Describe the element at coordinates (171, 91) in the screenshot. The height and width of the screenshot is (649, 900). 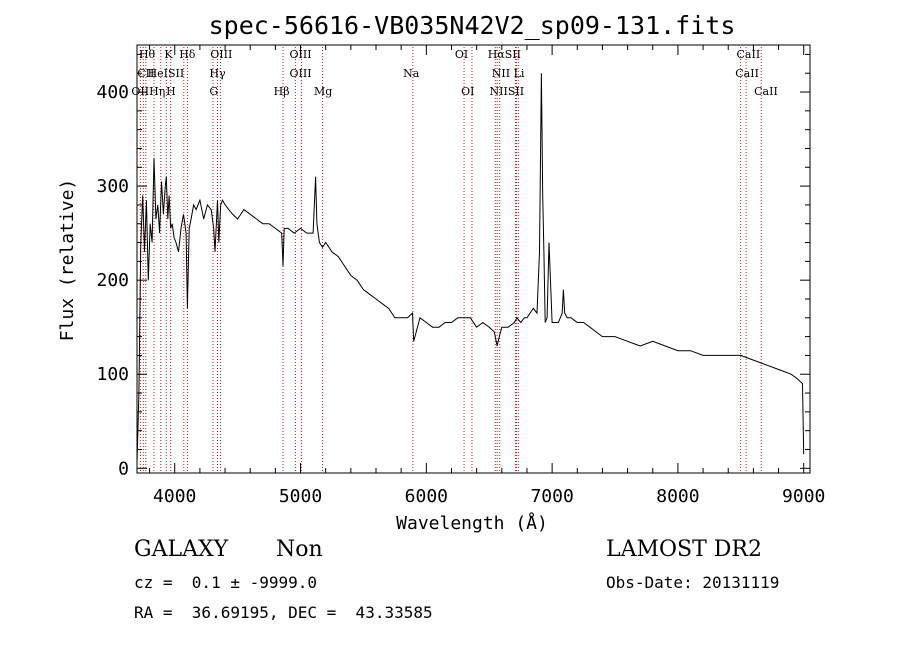
I see `line-label: H` at that location.